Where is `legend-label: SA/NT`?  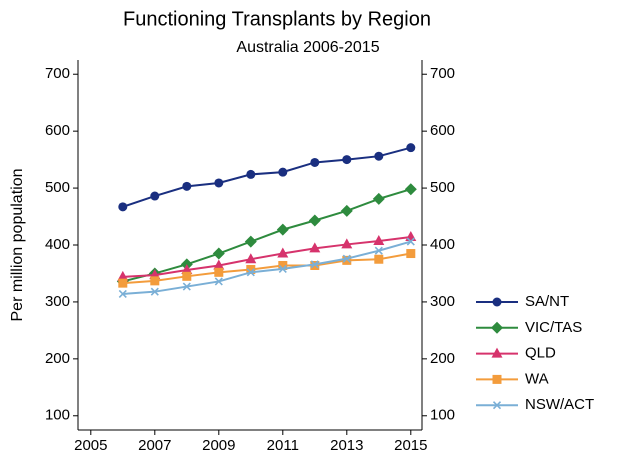
legend-label: SA/NT is located at coordinates (547, 301).